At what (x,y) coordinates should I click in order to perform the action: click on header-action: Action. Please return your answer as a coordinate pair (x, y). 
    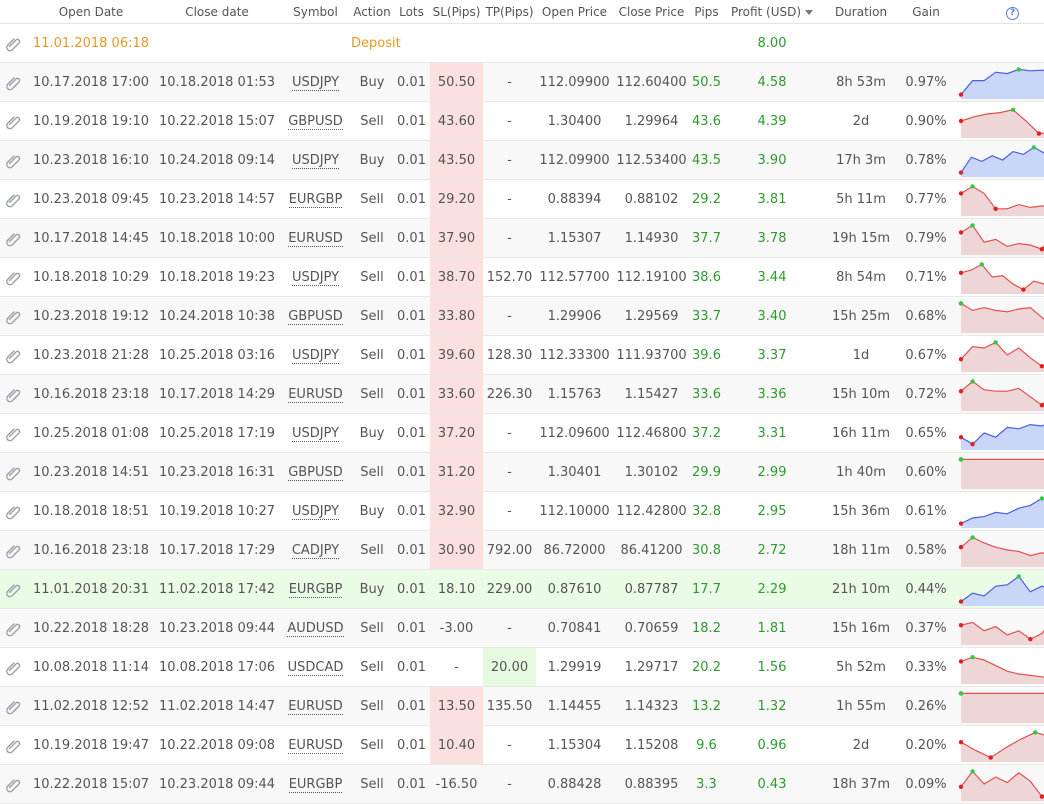
    Looking at the image, I should click on (372, 12).